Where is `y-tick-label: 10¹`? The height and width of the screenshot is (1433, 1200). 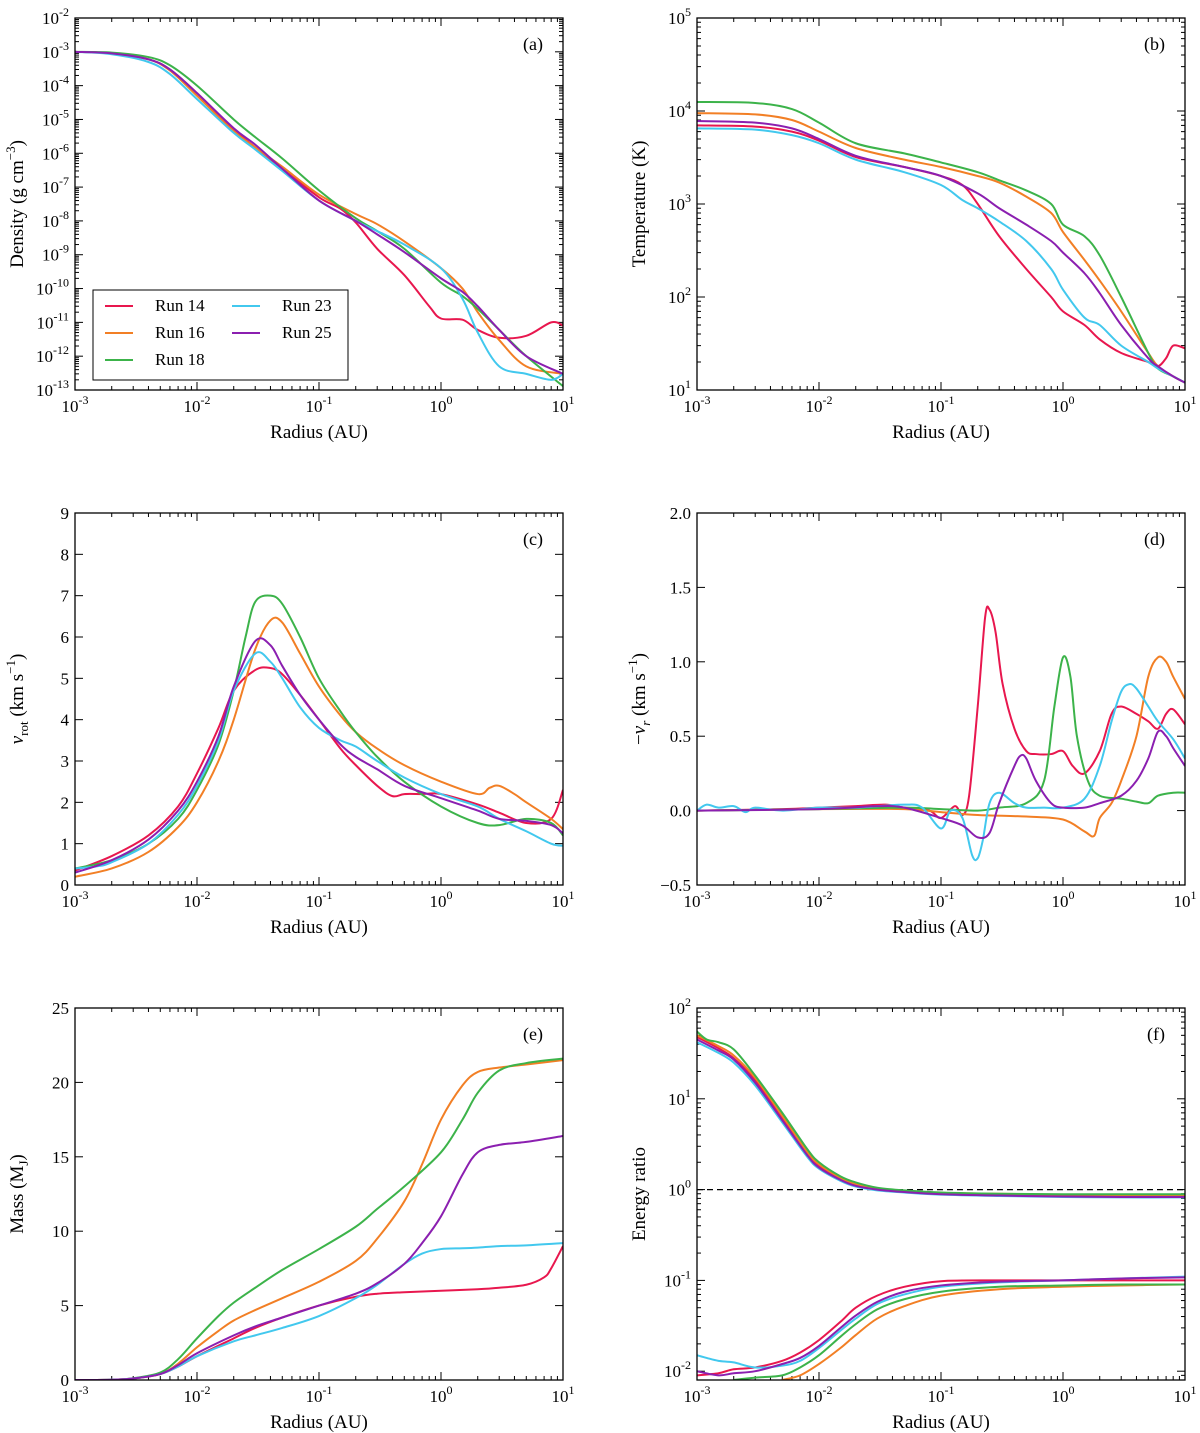
y-tick-label: 10¹ is located at coordinates (679, 1097).